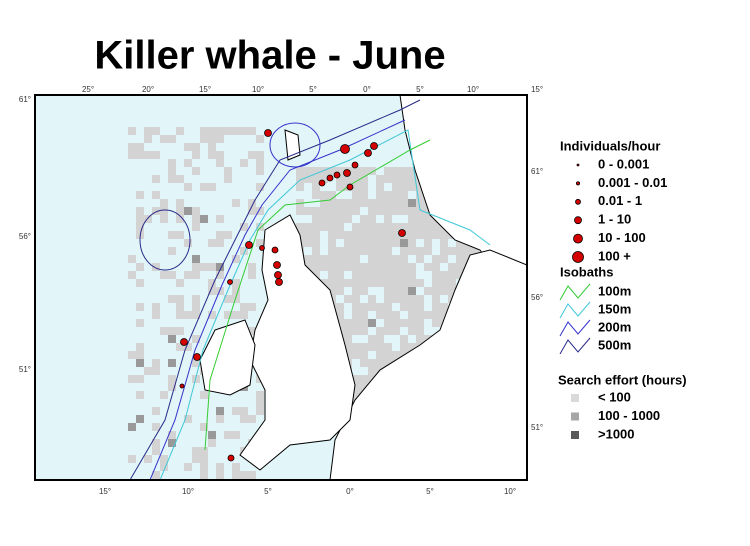  Describe the element at coordinates (88, 89) in the screenshot. I see `top-degree-label: 25°` at that location.